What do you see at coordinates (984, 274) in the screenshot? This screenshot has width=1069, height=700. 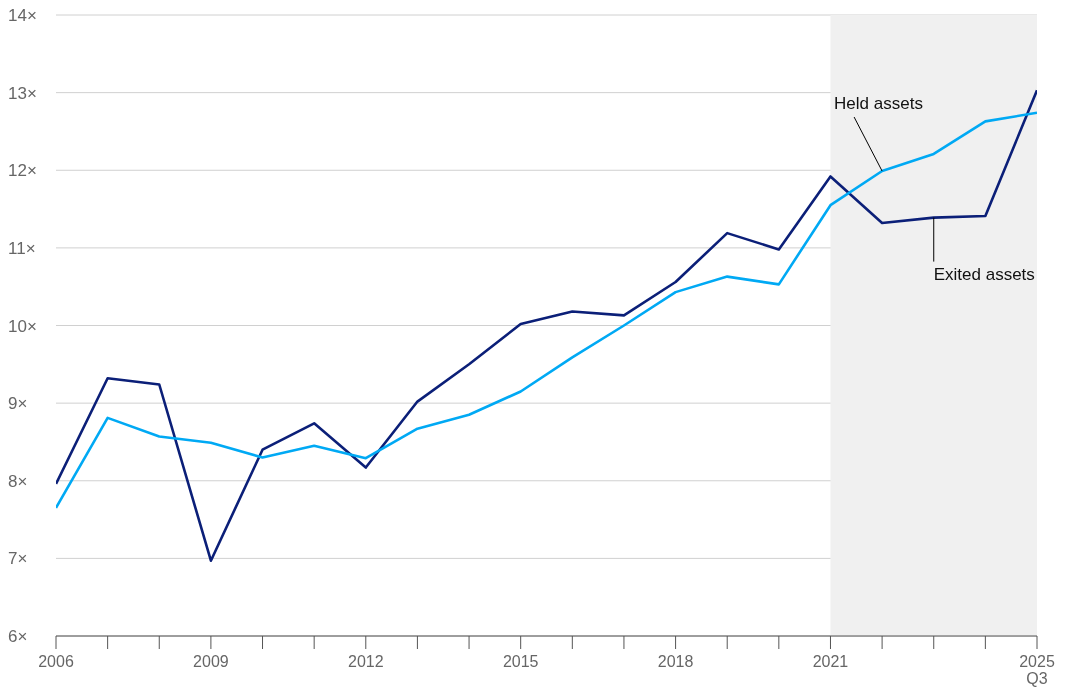 I see `text: Exited assets` at bounding box center [984, 274].